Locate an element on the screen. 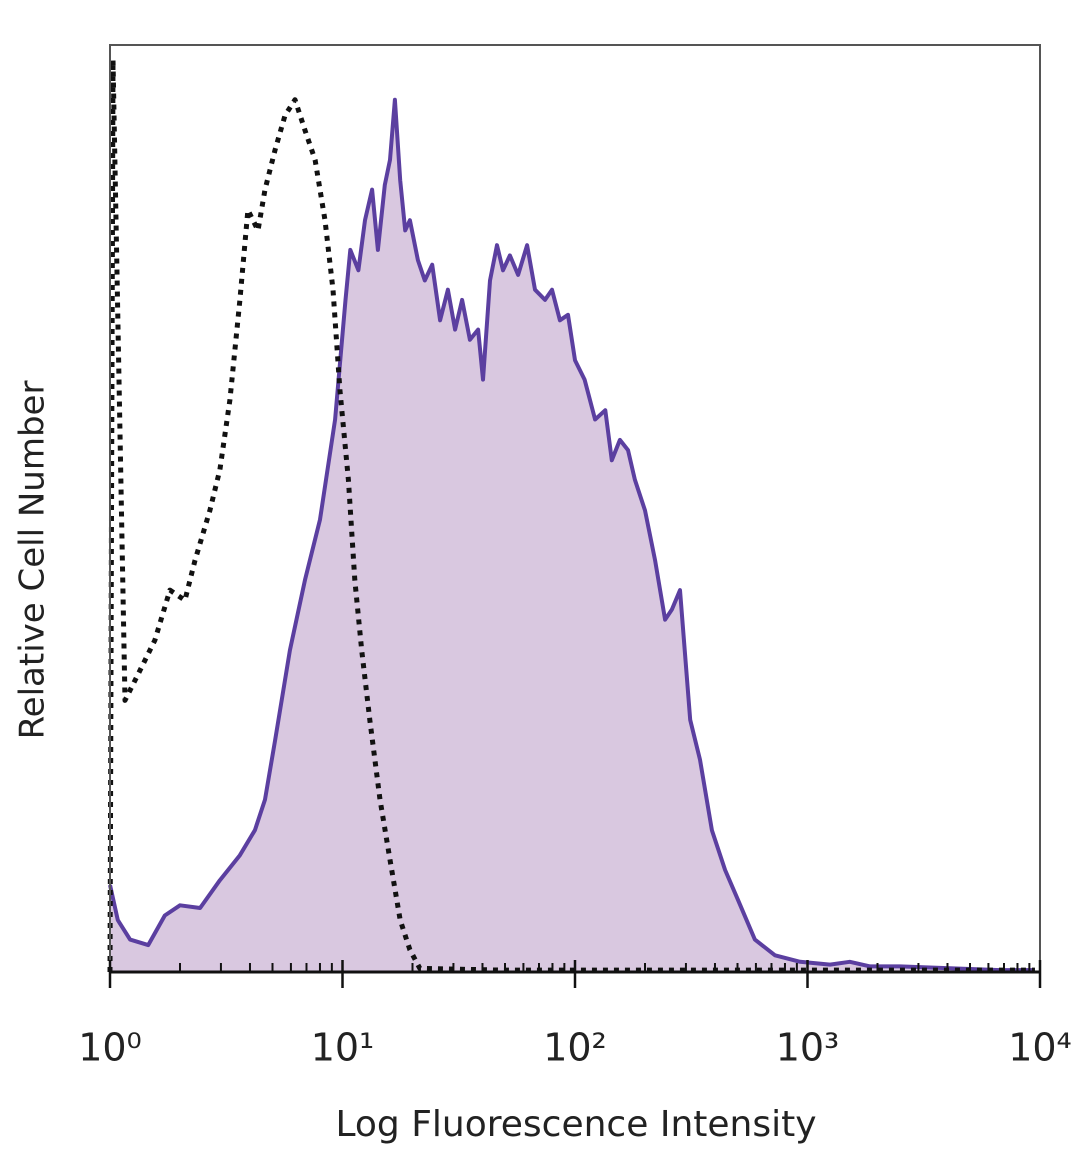  x-tick-label: 10⁴ is located at coordinates (1040, 1048).